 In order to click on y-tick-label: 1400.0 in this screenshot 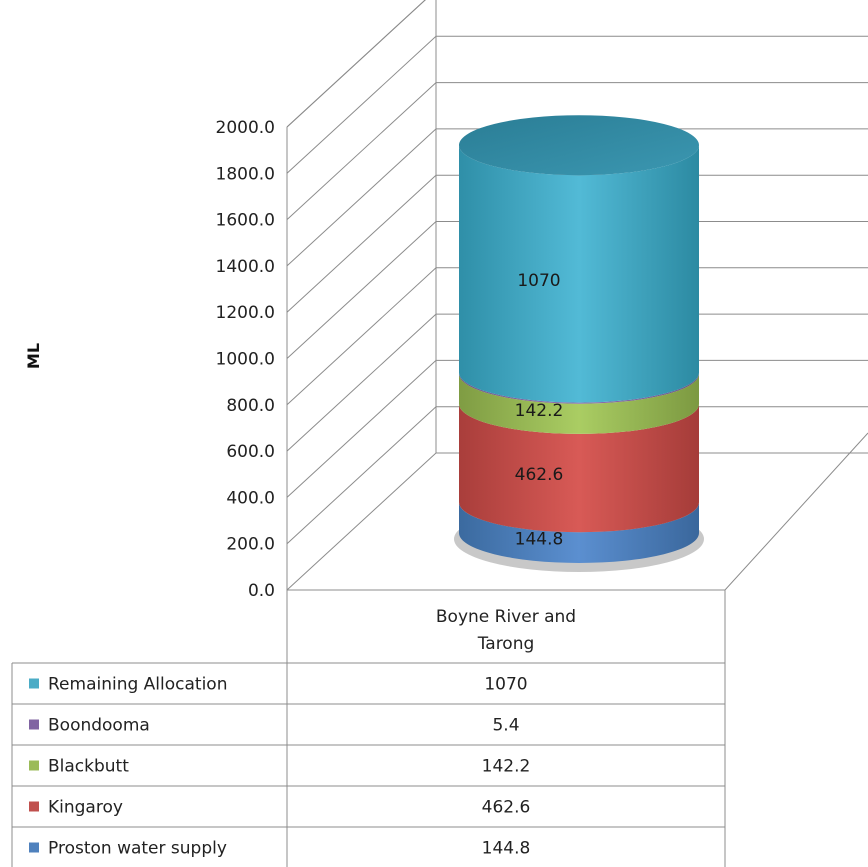, I will do `click(245, 267)`.